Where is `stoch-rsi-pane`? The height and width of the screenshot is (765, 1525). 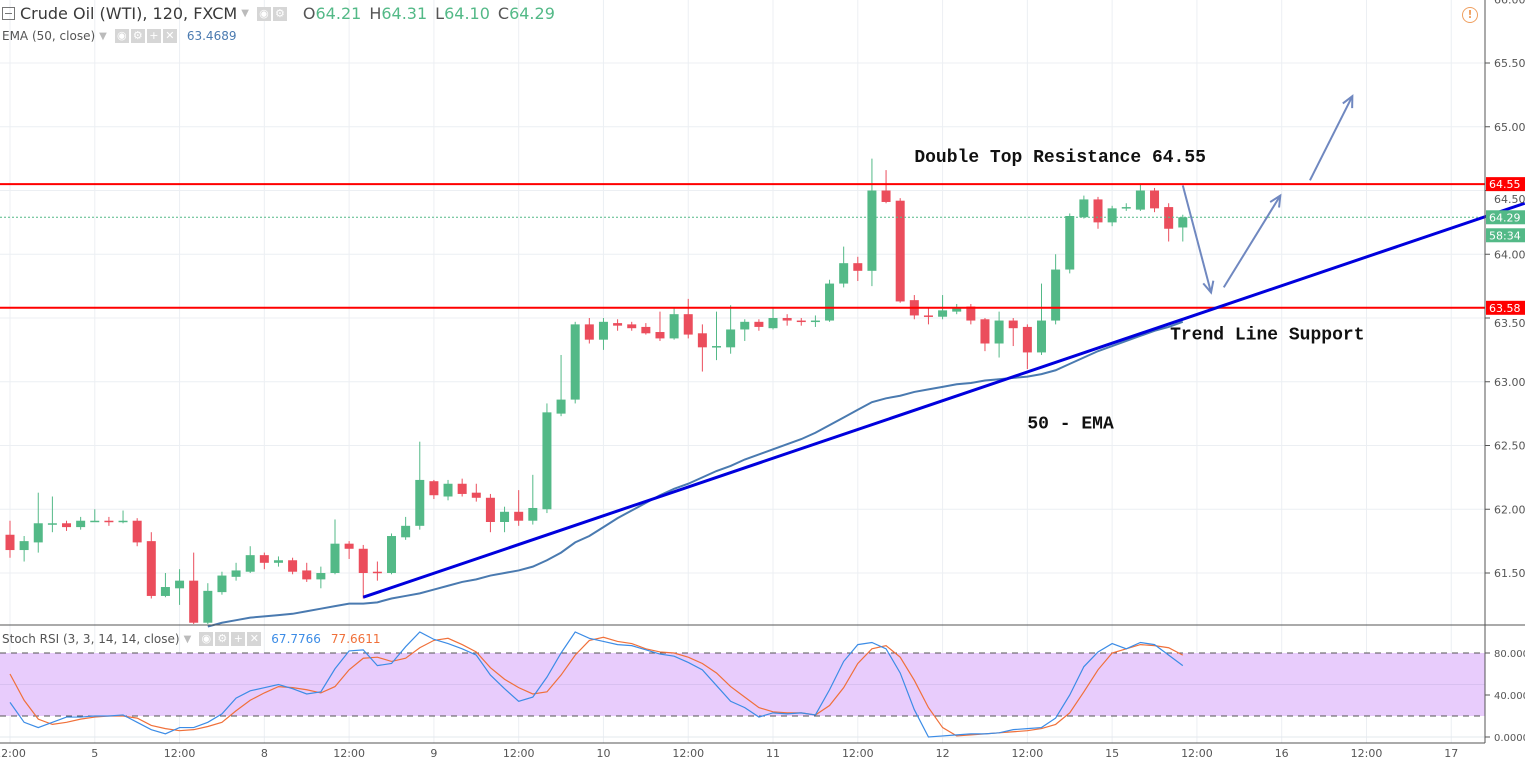 stoch-rsi-pane is located at coordinates (742, 684).